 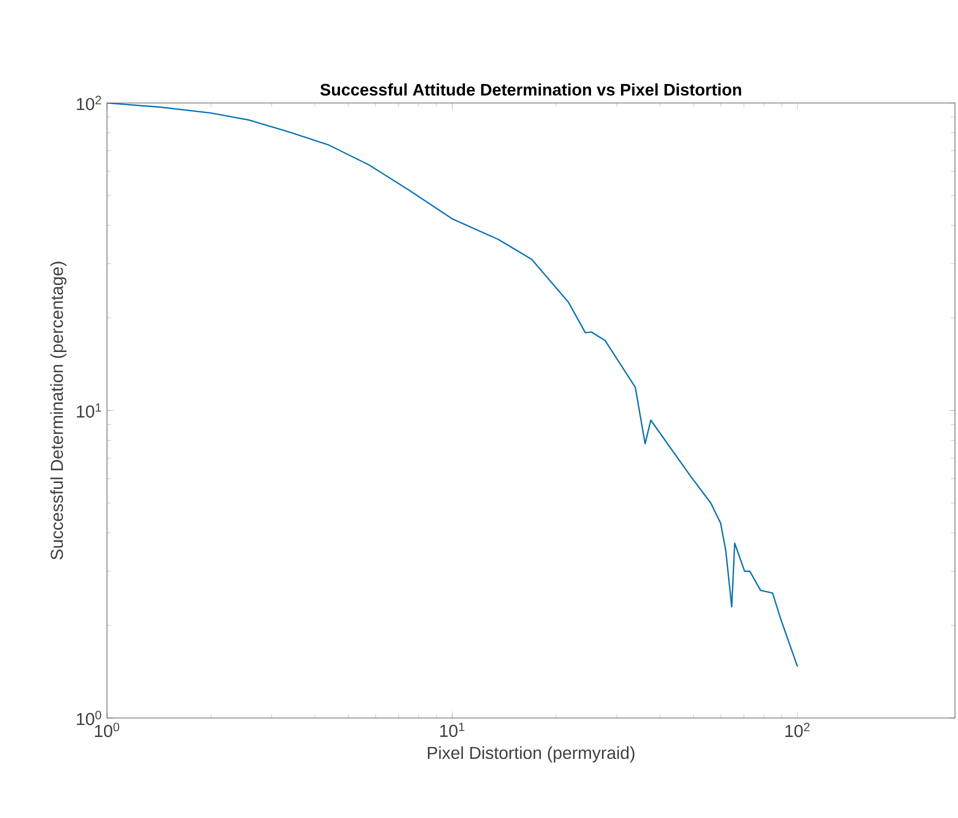 What do you see at coordinates (89, 410) in the screenshot?
I see `y-tick-label: 10$^{1}$` at bounding box center [89, 410].